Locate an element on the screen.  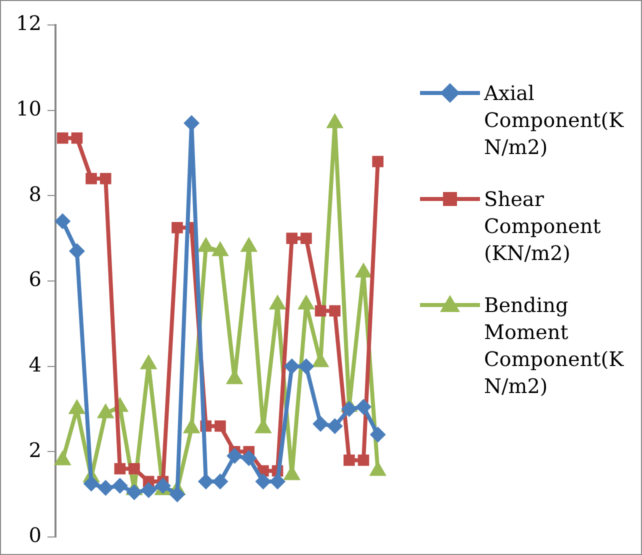
y-tick-label: 2 is located at coordinates (35, 450).